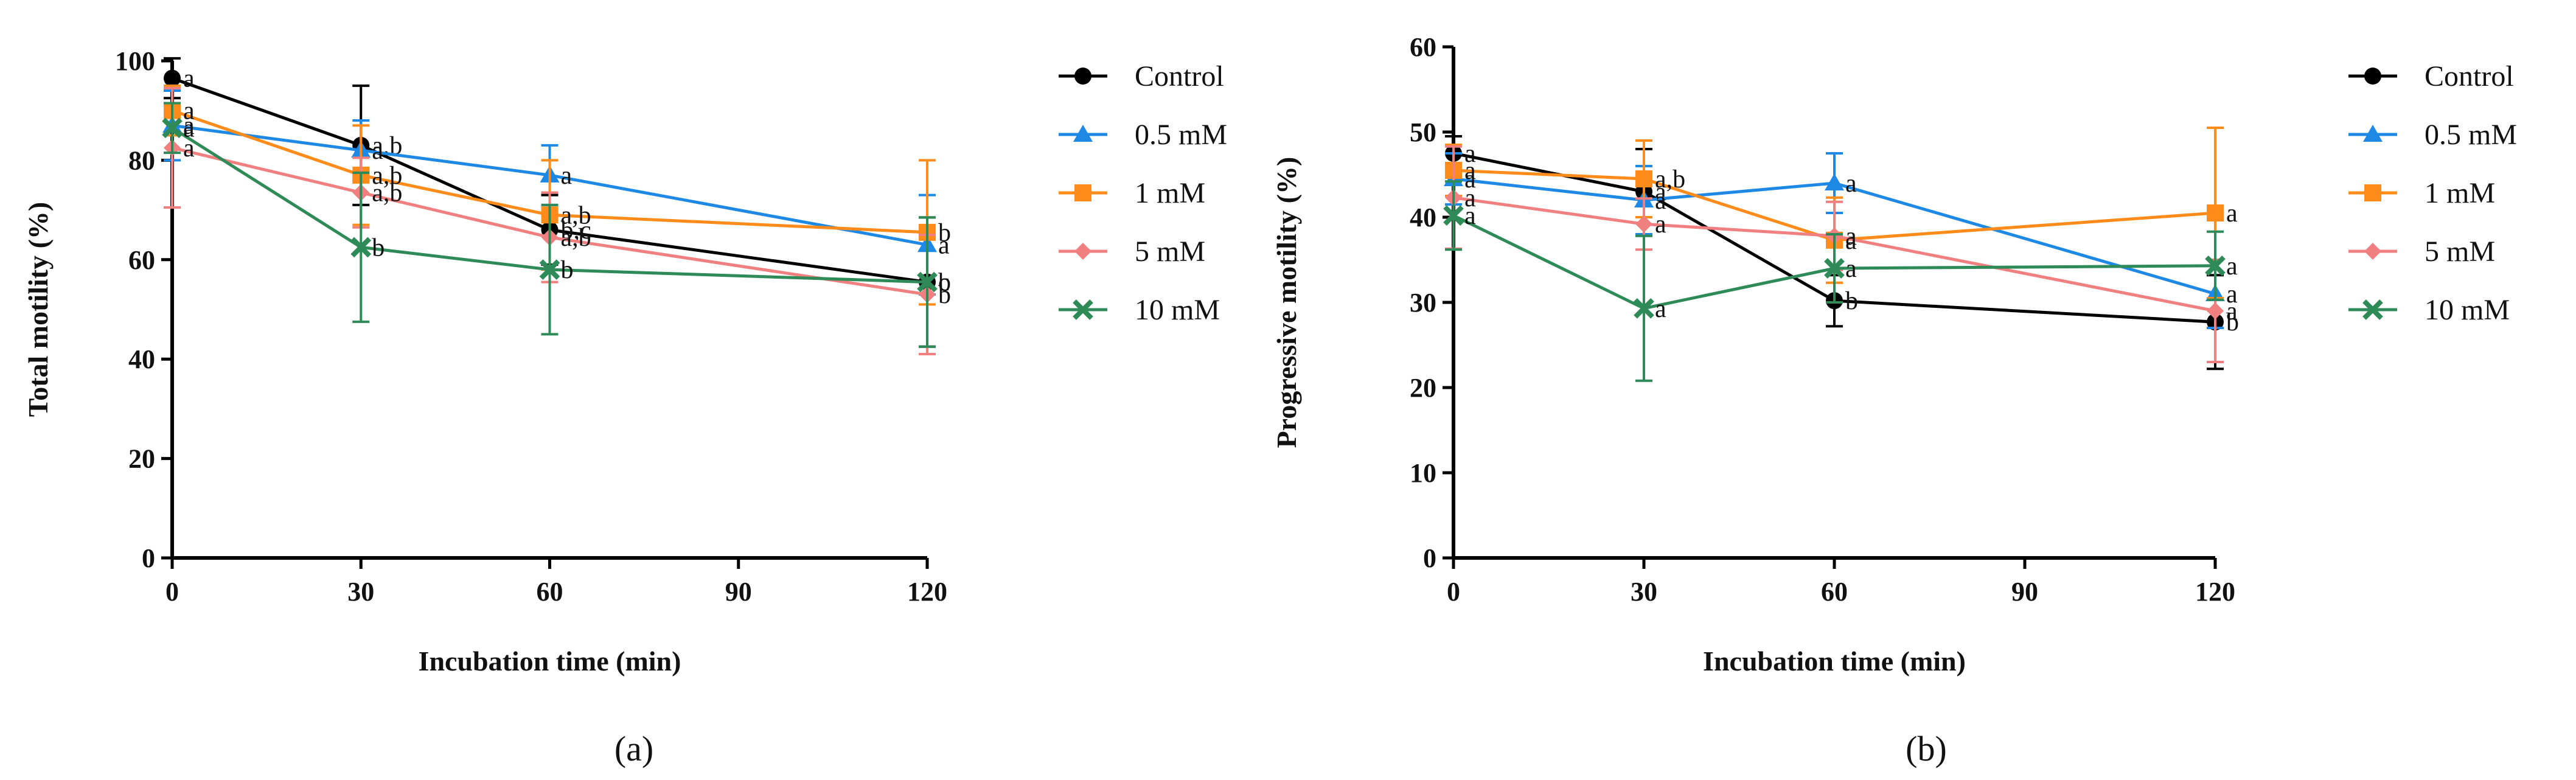 Image resolution: width=2576 pixels, height=780 pixels. What do you see at coordinates (1170, 252) in the screenshot?
I see `legend-label: 5 mM` at bounding box center [1170, 252].